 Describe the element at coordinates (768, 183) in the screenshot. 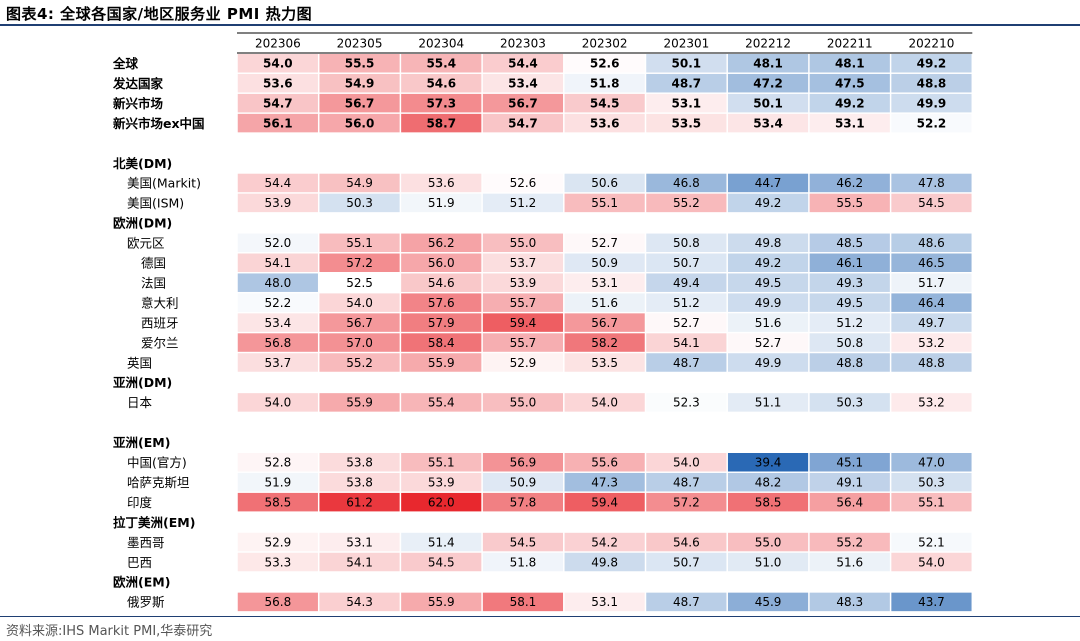

I see `heatmap-value: 44.7` at that location.